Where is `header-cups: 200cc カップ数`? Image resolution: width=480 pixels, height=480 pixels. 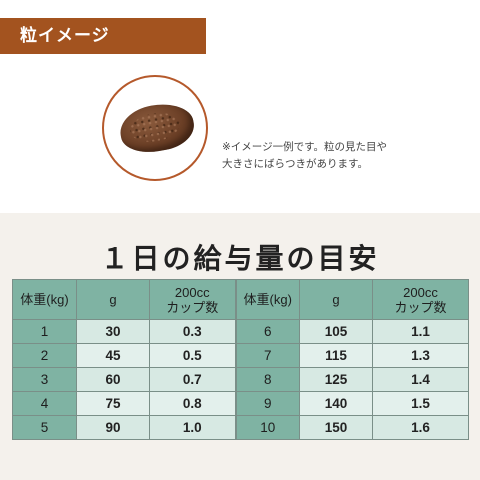
header-cups: 200cc カップ数 is located at coordinates (192, 299).